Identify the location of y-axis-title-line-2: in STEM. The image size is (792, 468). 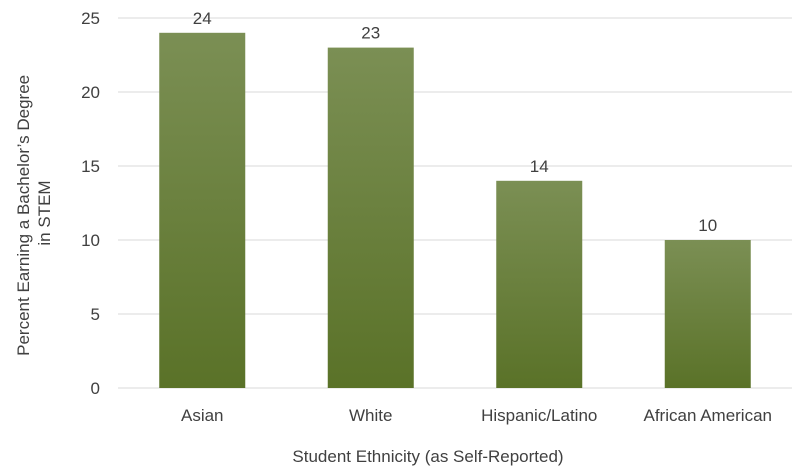
(44, 212).